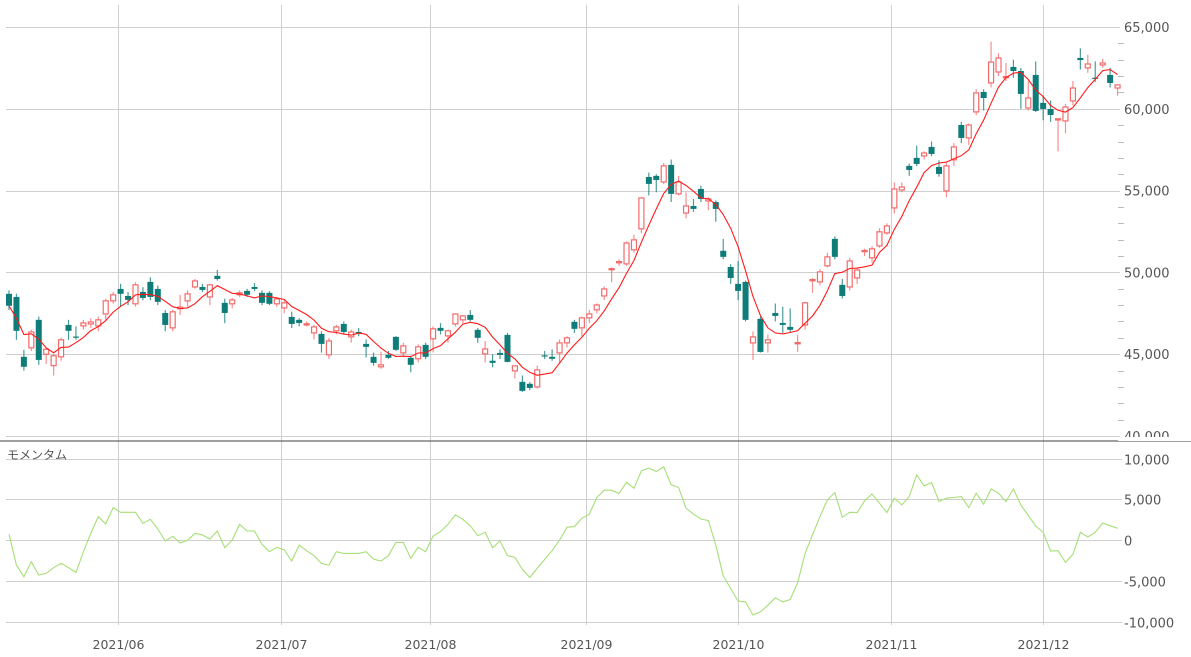 This screenshot has width=1191, height=657. I want to click on x-tick-label: 2021/10, so click(739, 644).